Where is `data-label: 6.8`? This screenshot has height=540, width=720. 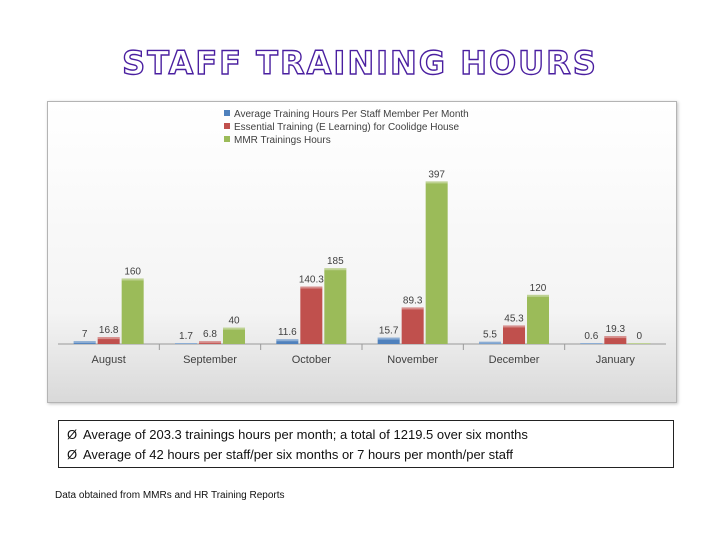
data-label: 6.8 is located at coordinates (210, 334).